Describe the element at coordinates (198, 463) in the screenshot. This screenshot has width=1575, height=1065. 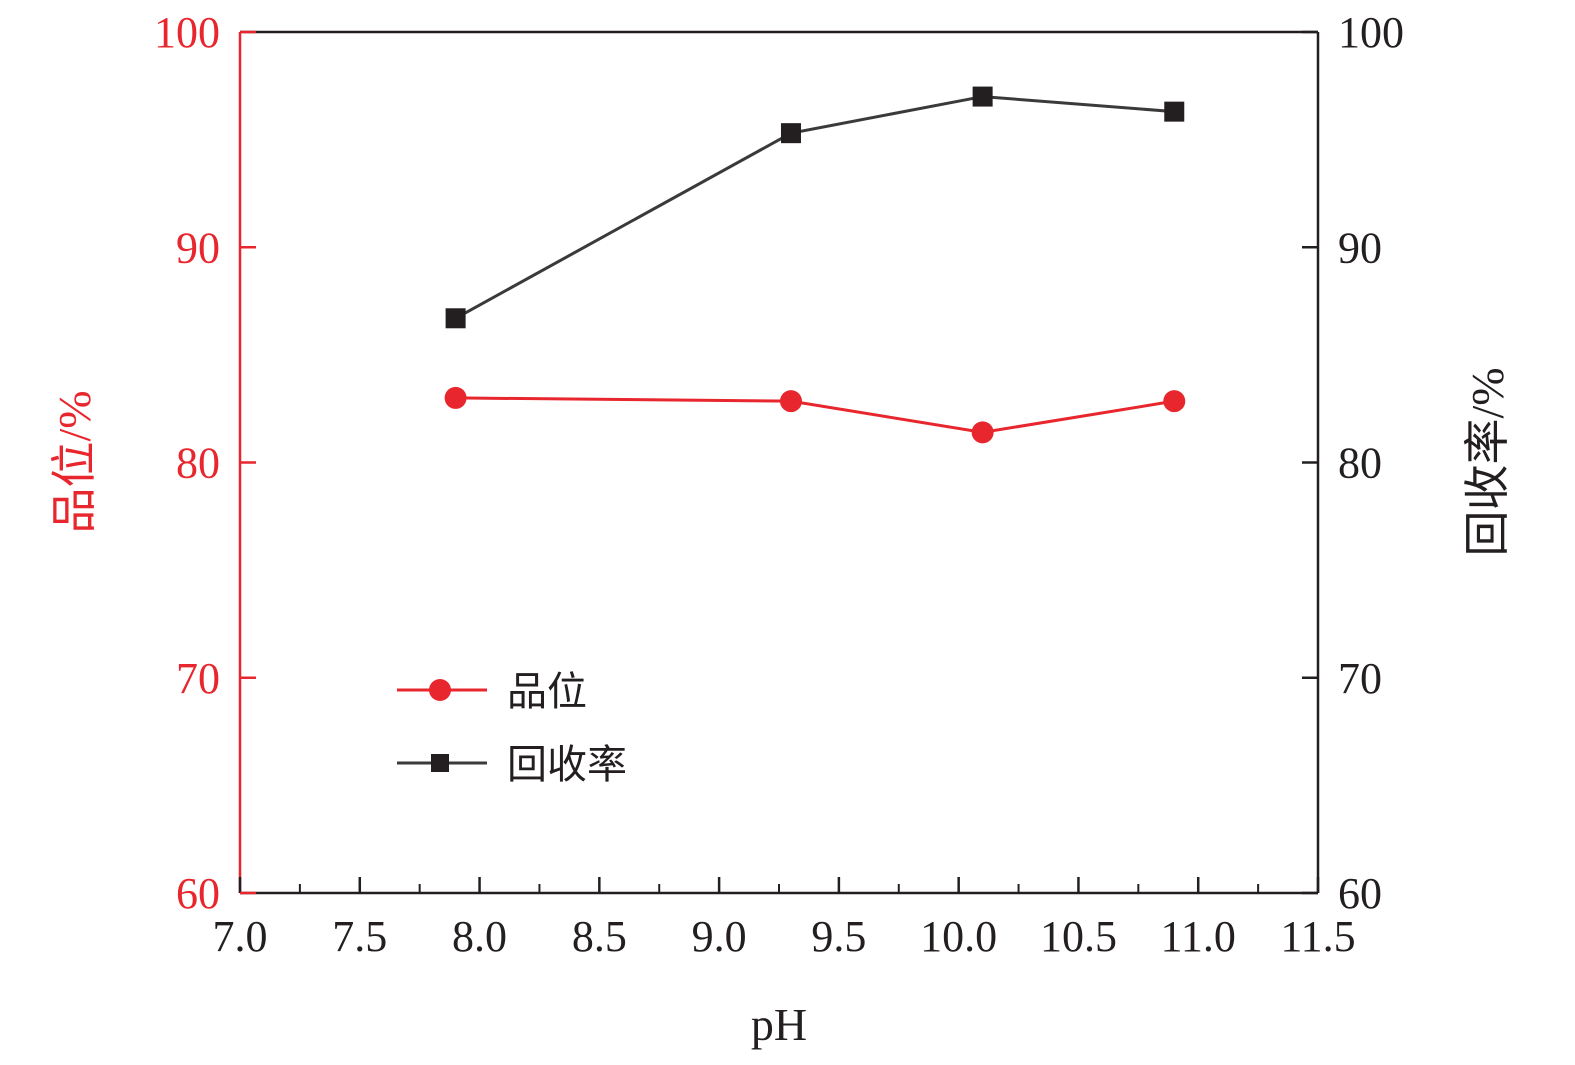
I see `y-left-tick-label: 80` at that location.